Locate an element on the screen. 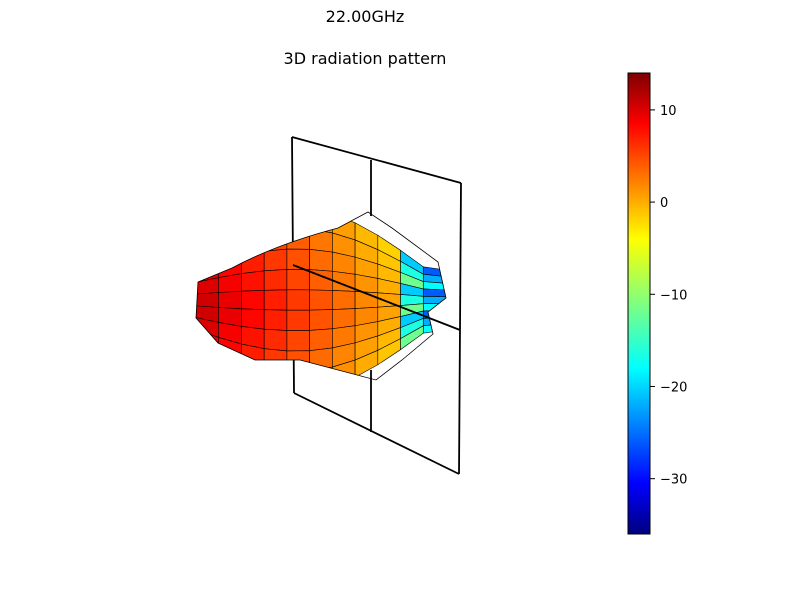 This screenshot has height=600, width=800. radiation-surface is located at coordinates (321, 296).